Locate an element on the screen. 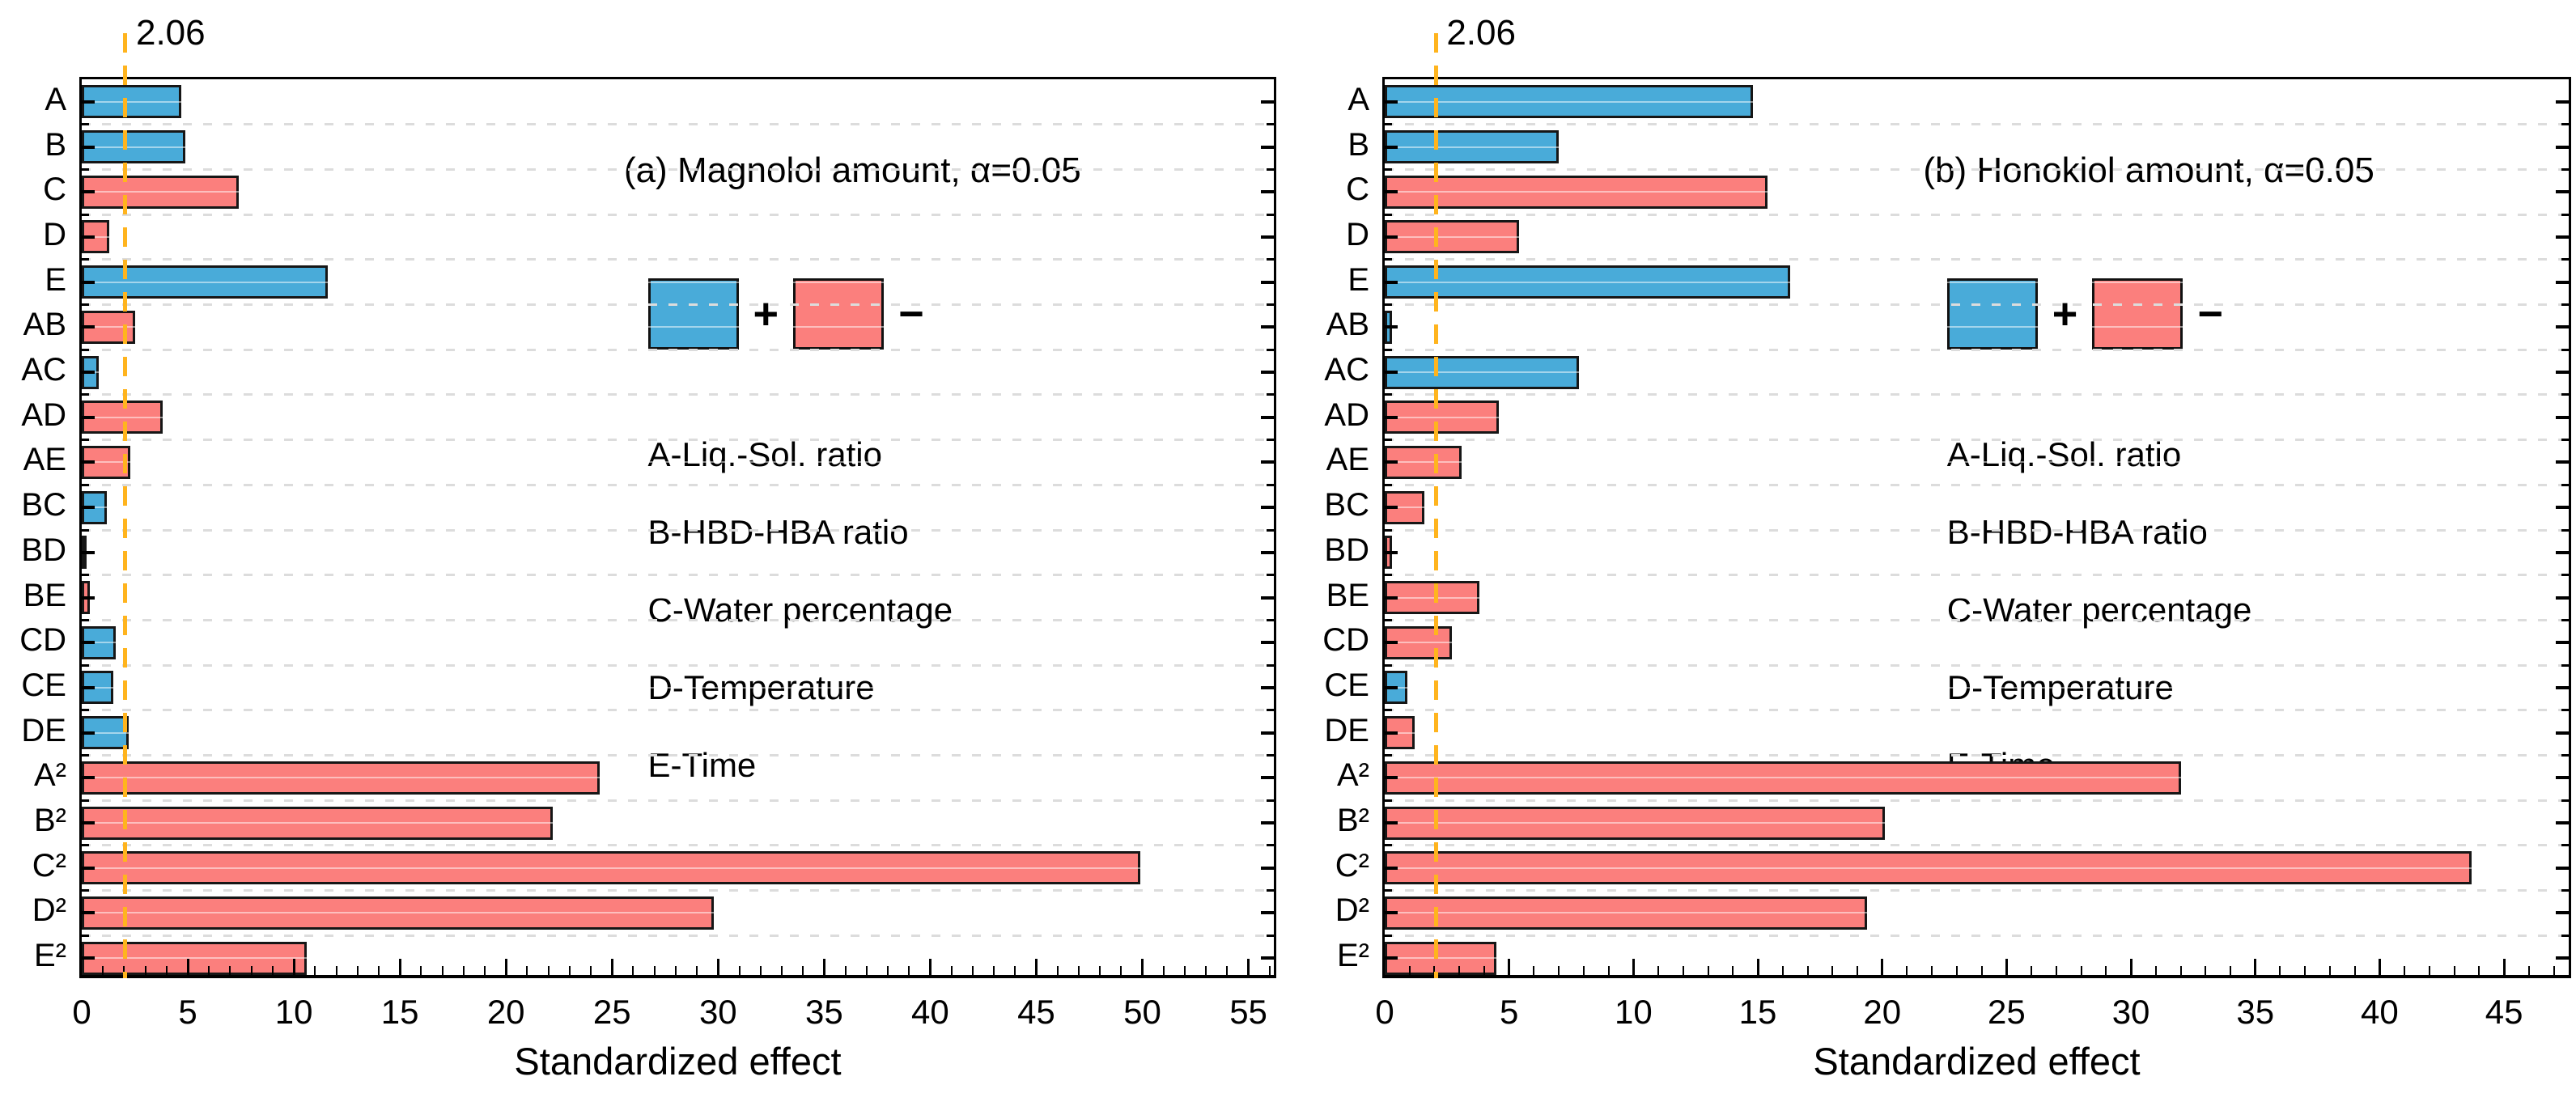 This screenshot has height=1102, width=2576. y-axis-label: E is located at coordinates (1358, 279).